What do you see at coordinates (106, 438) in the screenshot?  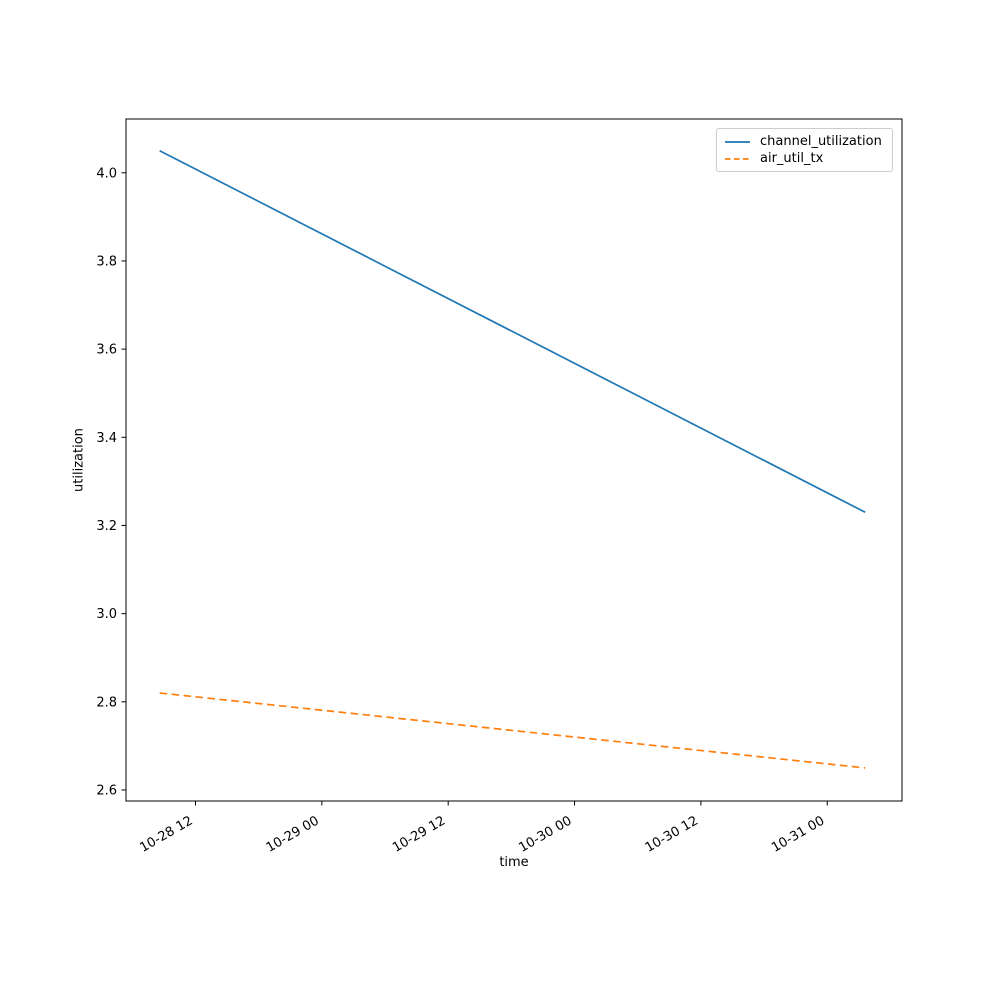 I see `y-tick-label: 3.4` at bounding box center [106, 438].